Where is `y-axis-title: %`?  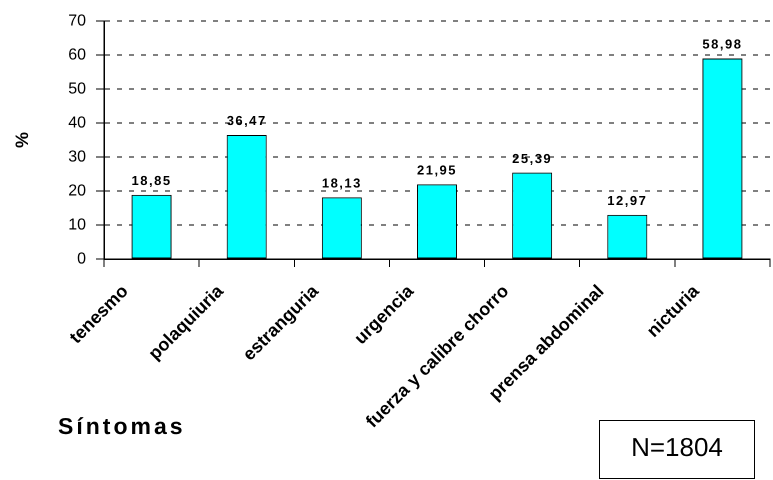 y-axis-title: % is located at coordinates (22, 140).